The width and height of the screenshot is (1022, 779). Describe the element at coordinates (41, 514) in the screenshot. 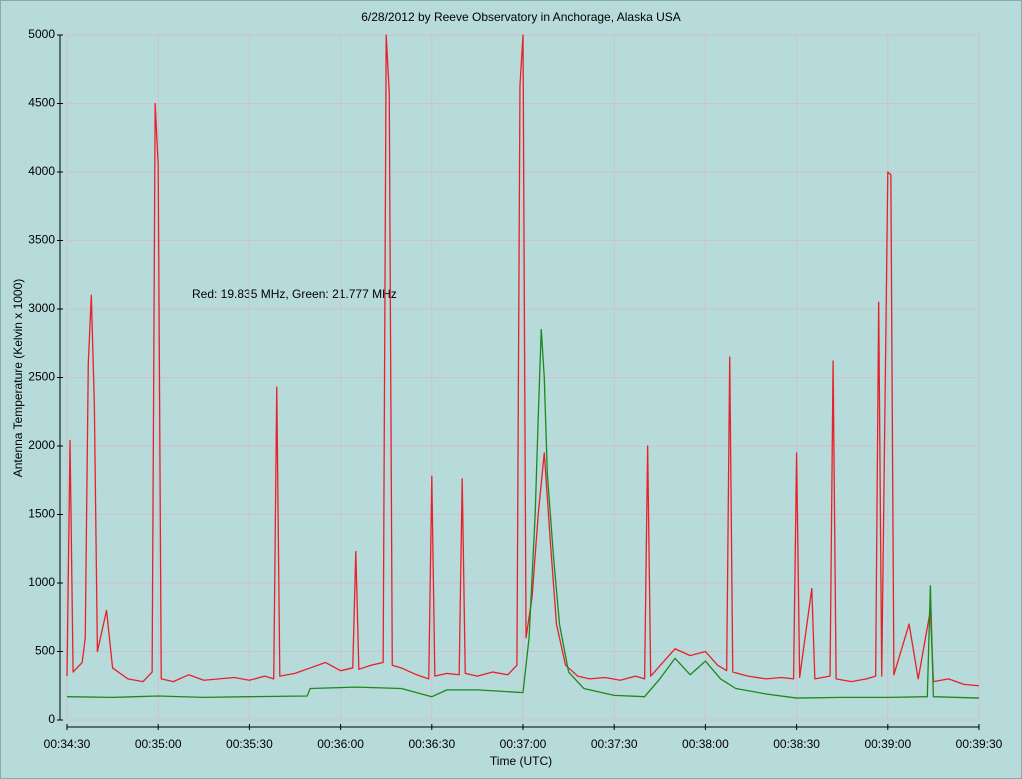

I see `y-tick-label: 1500` at that location.